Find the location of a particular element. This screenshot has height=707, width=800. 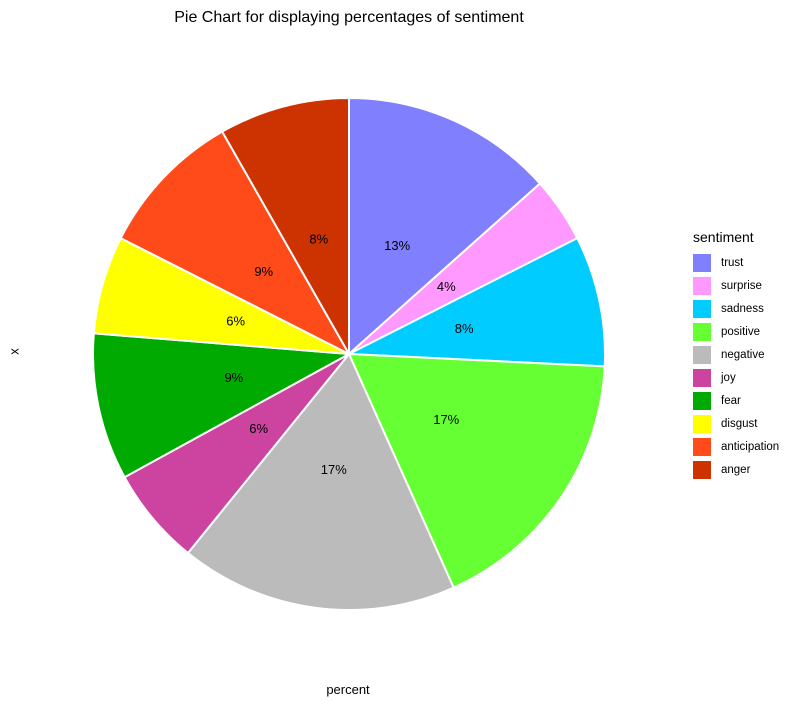

legend-label: trust is located at coordinates (732, 262).